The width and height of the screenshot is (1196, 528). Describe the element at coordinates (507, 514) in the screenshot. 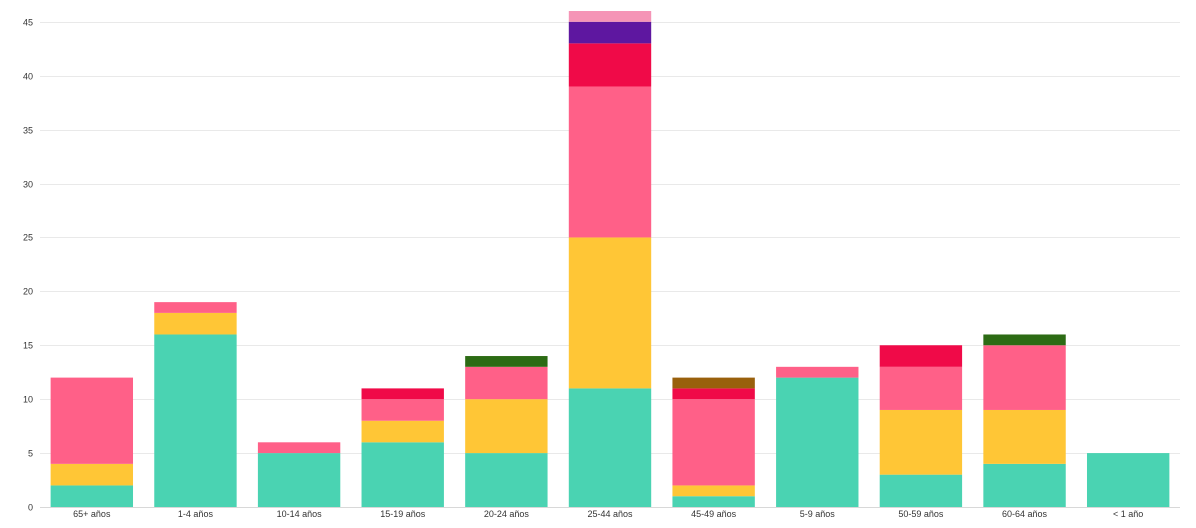

I see `x-tick-label: 20-24 años` at that location.